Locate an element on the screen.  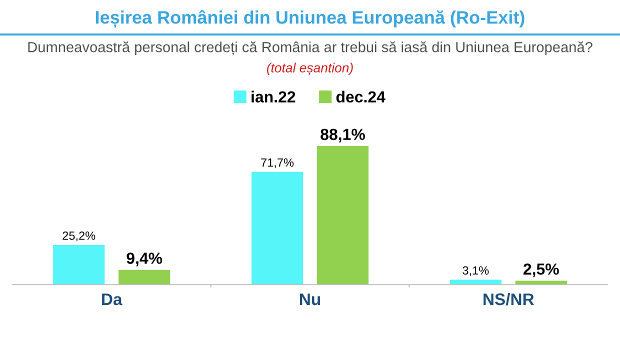
legend-label: dec.24 is located at coordinates (361, 96).